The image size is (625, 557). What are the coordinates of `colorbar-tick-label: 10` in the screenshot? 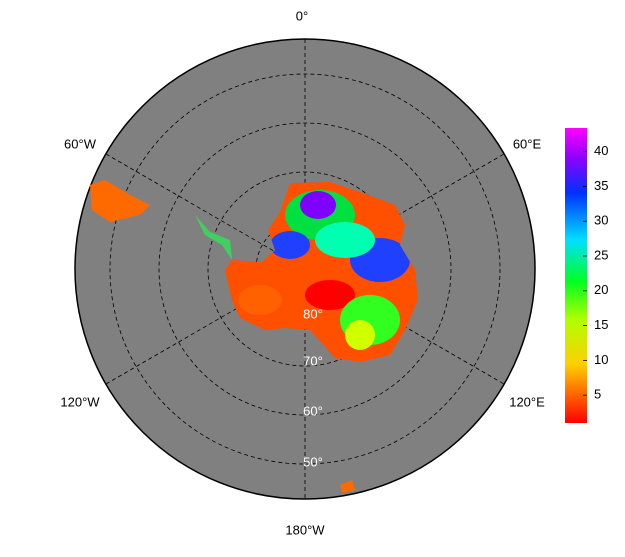 It's located at (601, 359).